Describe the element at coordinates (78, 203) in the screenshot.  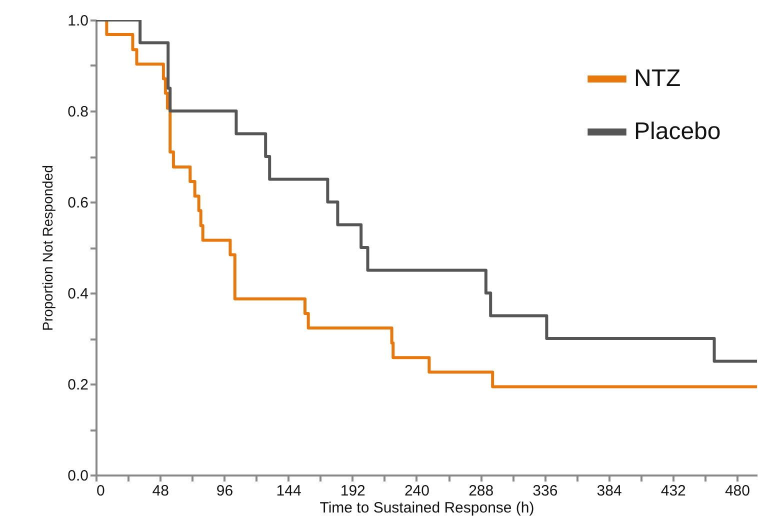
I see `y-tick-label: 0.6` at that location.